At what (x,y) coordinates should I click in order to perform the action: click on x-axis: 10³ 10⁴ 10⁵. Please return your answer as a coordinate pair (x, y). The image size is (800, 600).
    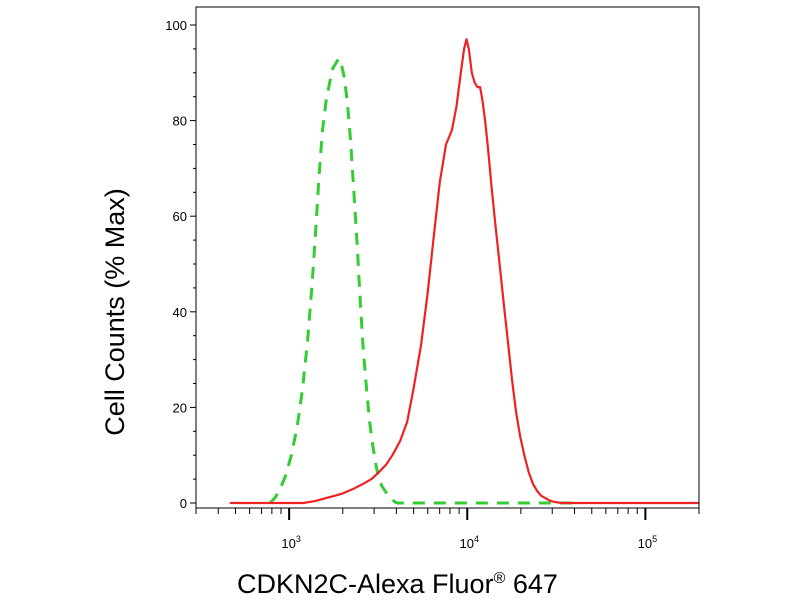
    Looking at the image, I should click on (447, 529).